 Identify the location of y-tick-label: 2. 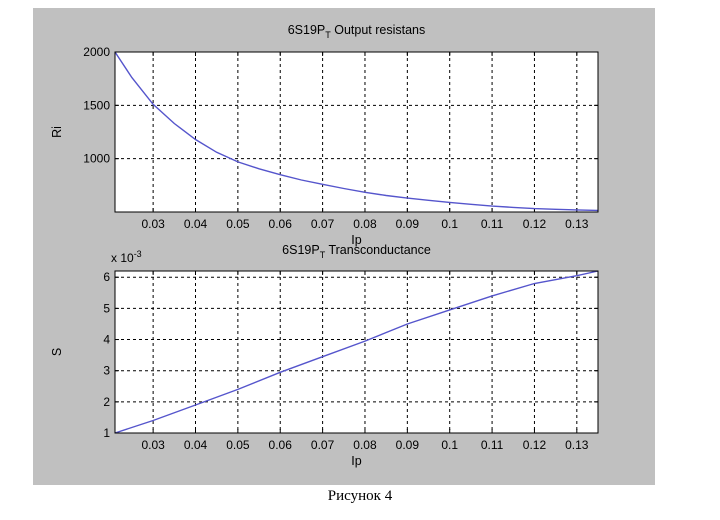
(106, 402).